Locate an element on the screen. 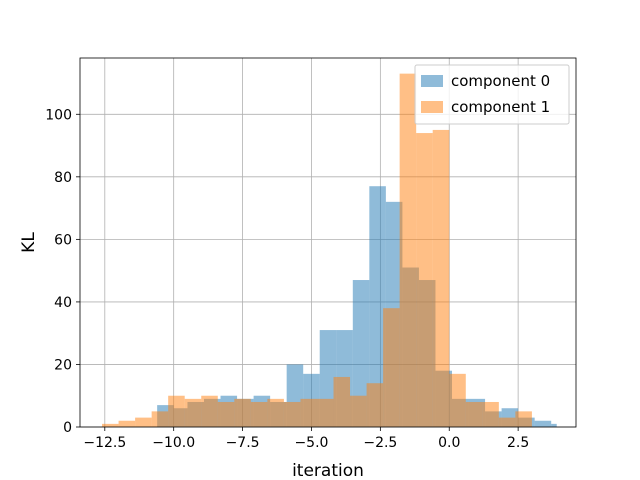 The height and width of the screenshot is (480, 640). x-tick-label: −5.0 is located at coordinates (311, 443).